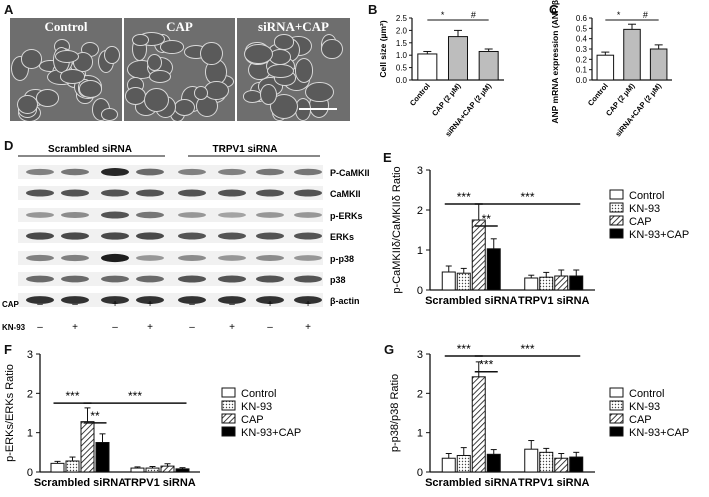 The width and height of the screenshot is (709, 497). Describe the element at coordinates (66, 69) in the screenshot. I see `micrograph-control: Control` at that location.